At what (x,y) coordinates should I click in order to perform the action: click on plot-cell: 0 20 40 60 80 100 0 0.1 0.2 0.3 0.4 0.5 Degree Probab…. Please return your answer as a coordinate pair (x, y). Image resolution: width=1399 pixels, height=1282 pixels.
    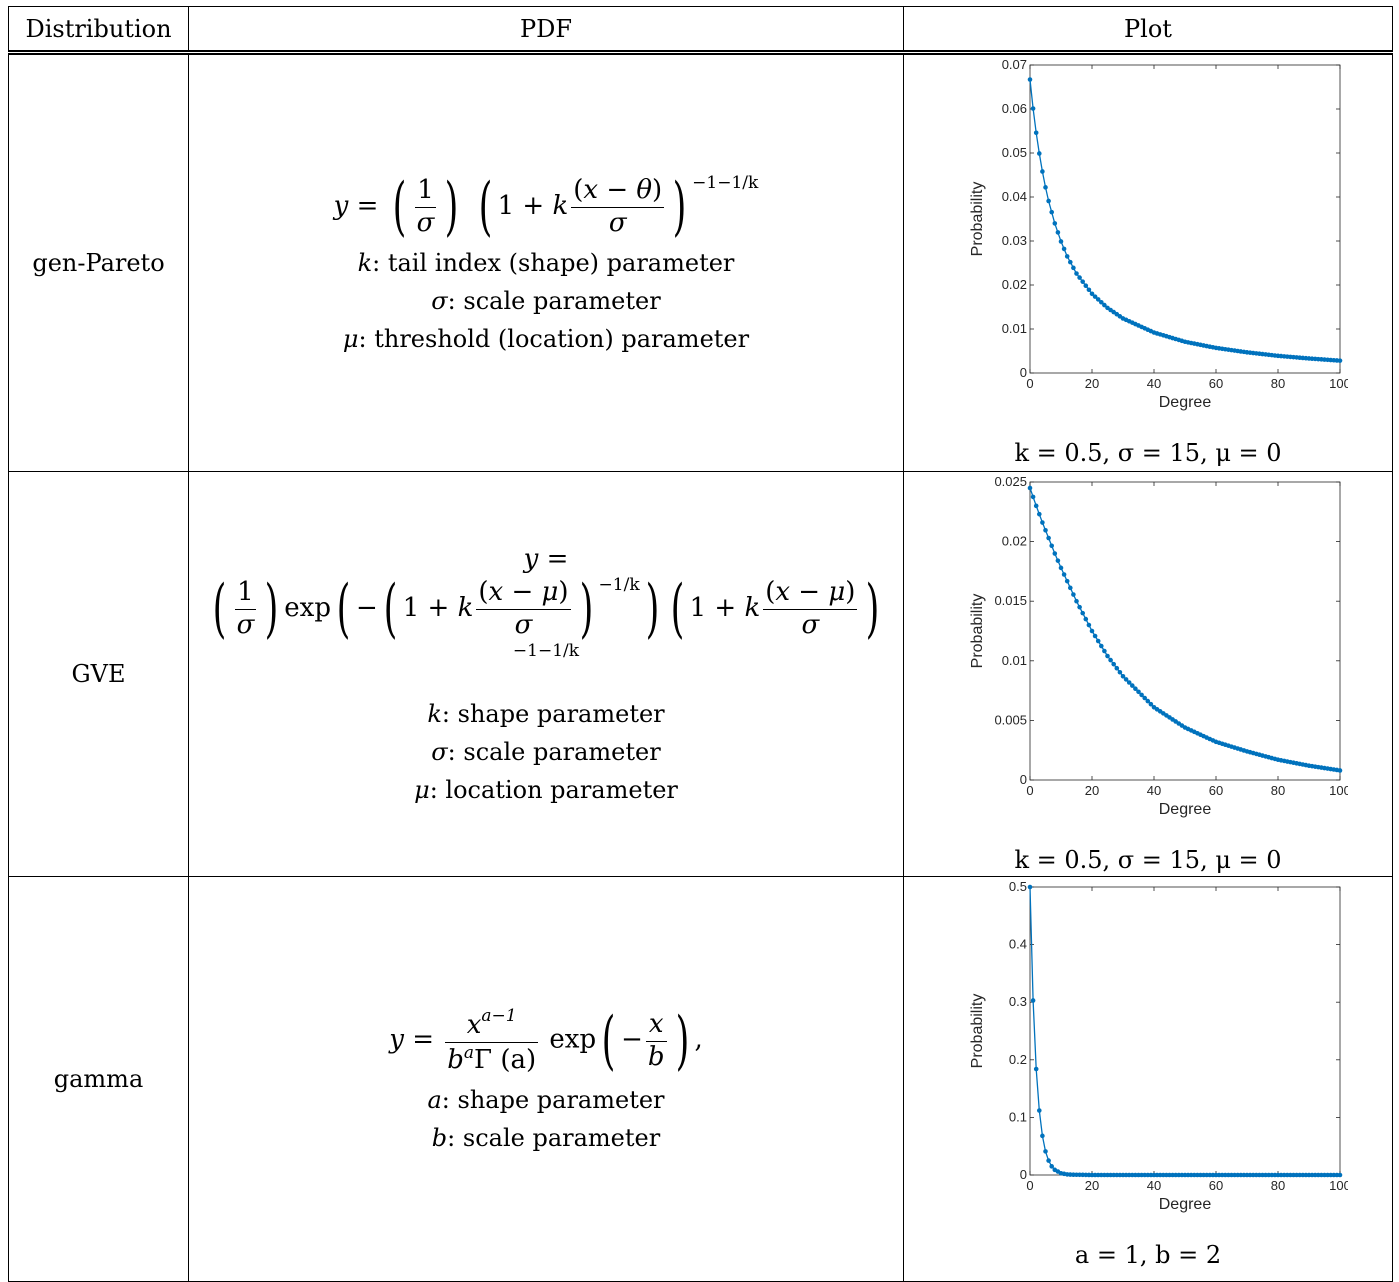
    Looking at the image, I should click on (1148, 1079).